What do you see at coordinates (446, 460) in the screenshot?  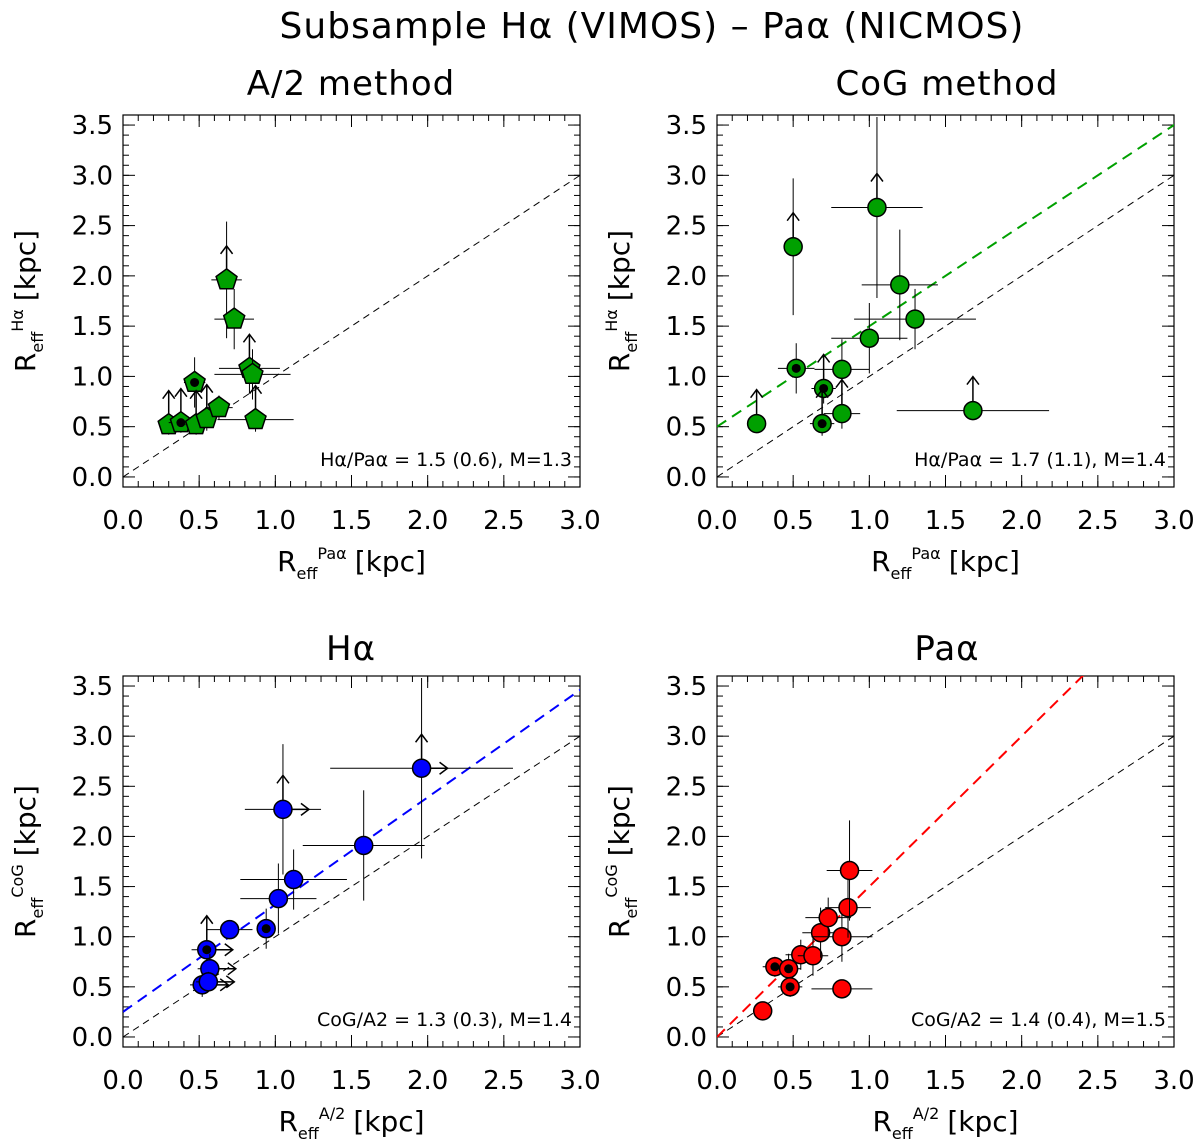 I see `panel-annotation: Hα/Paα = 1.5 (0.6), M=1.3` at bounding box center [446, 460].